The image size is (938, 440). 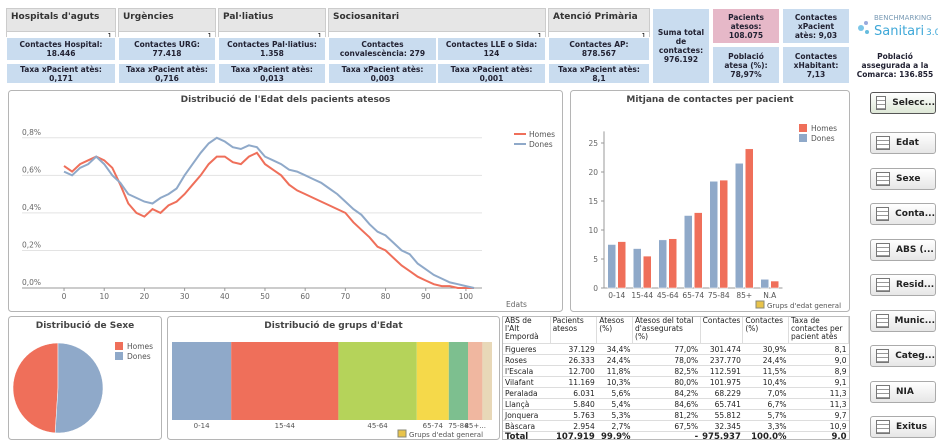 I want to click on list-button: Edat, so click(x=903, y=143).